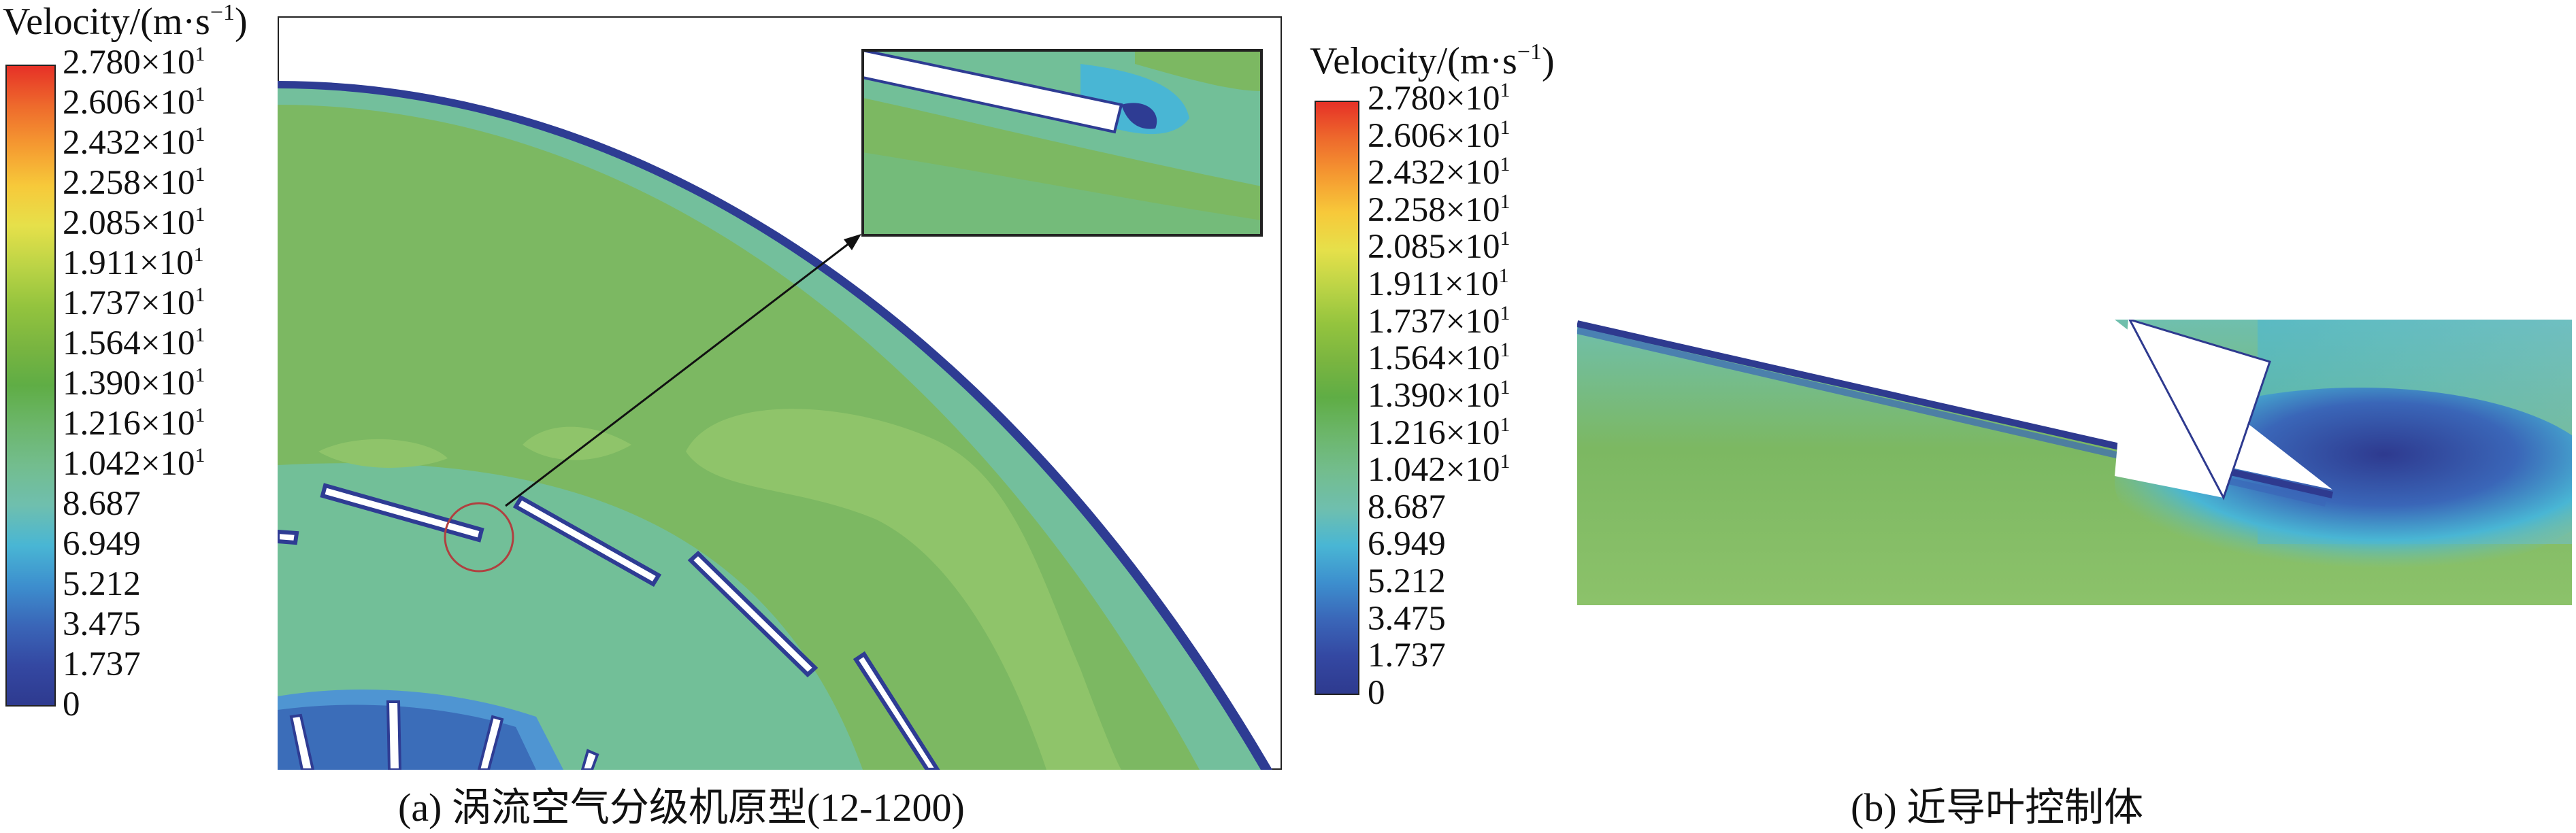 Image resolution: width=2576 pixels, height=833 pixels. Describe the element at coordinates (31, 386) in the screenshot. I see `legend-colorbar-left` at that location.